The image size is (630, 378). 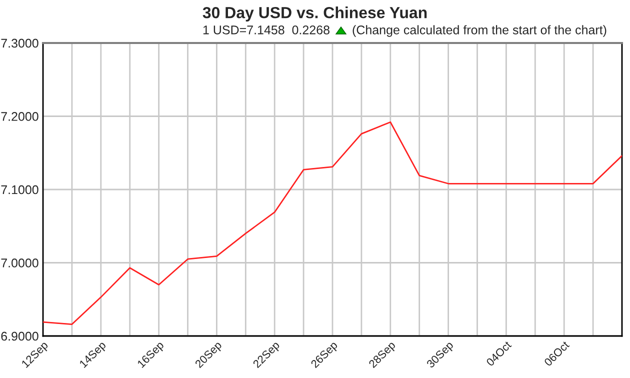 I want to click on y-tick-label: 7.3000, so click(x=19, y=43).